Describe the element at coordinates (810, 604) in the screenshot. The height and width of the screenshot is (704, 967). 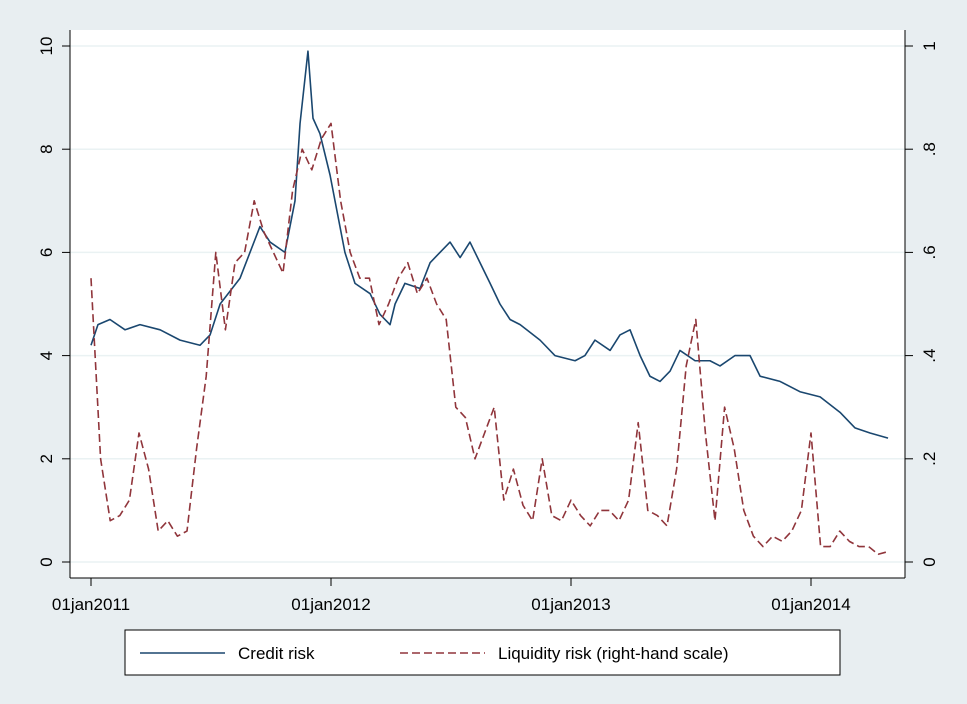
I see `x-tick-label: 01jan2014` at that location.